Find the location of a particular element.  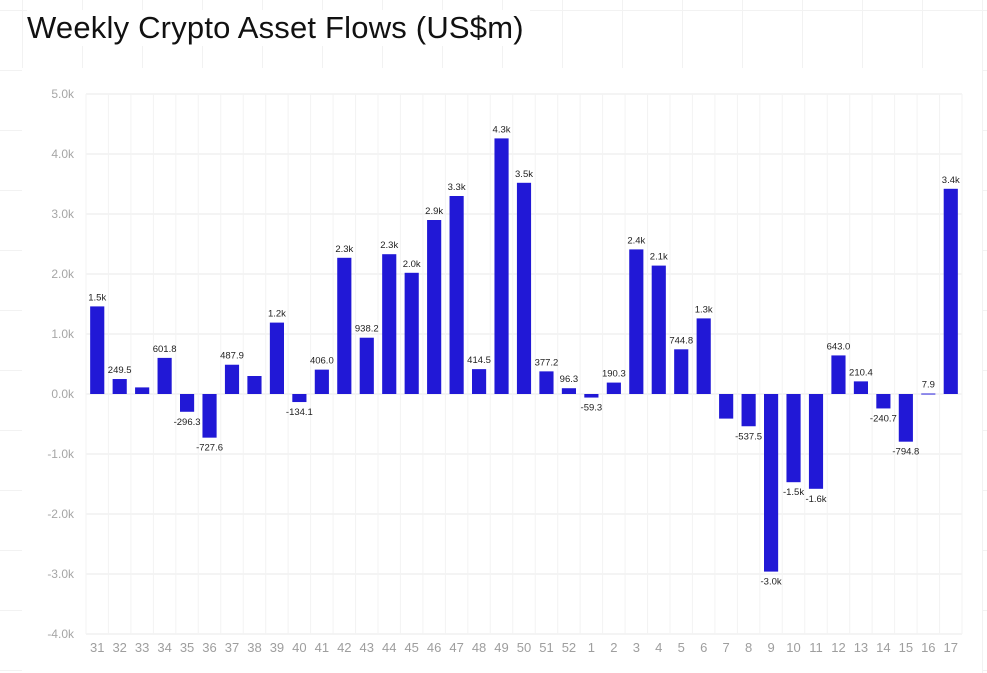

y-tick-label: 5.0k is located at coordinates (63, 94).